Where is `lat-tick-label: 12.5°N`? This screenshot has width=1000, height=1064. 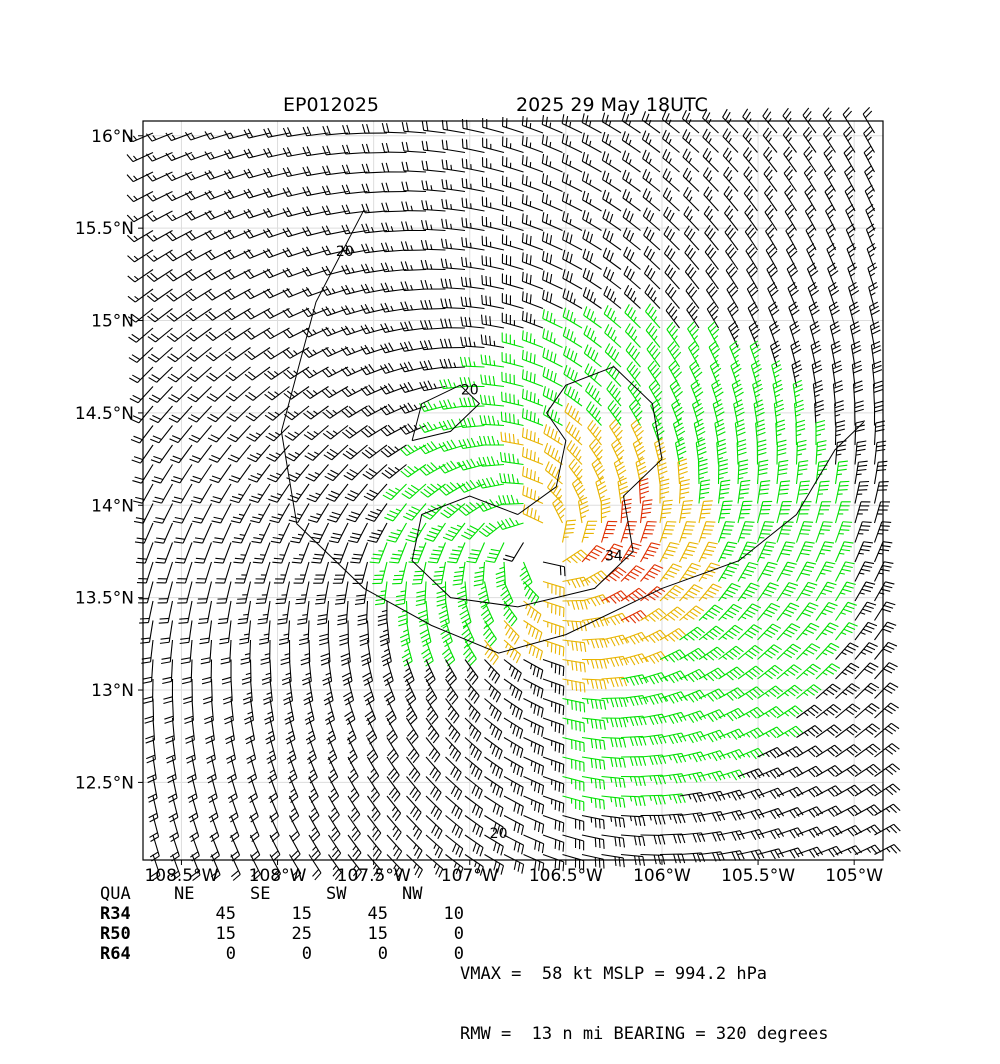 lat-tick-label: 12.5°N is located at coordinates (104, 783).